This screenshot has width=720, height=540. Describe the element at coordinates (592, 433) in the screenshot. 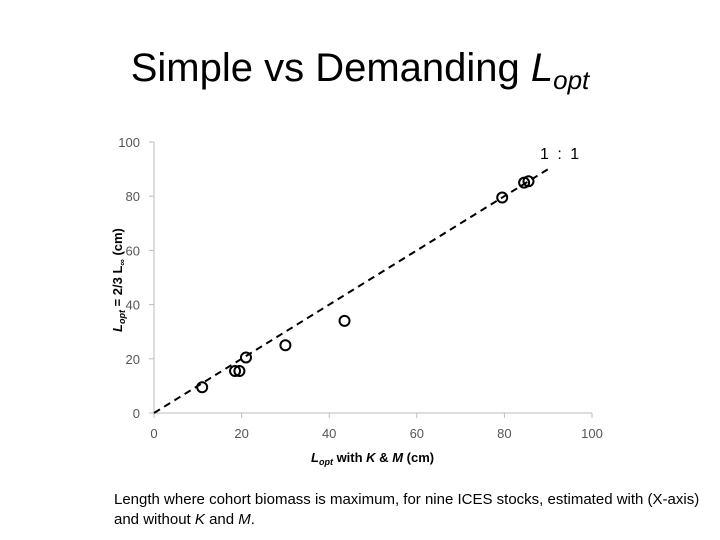

I see `x-tick-label: 100` at that location.